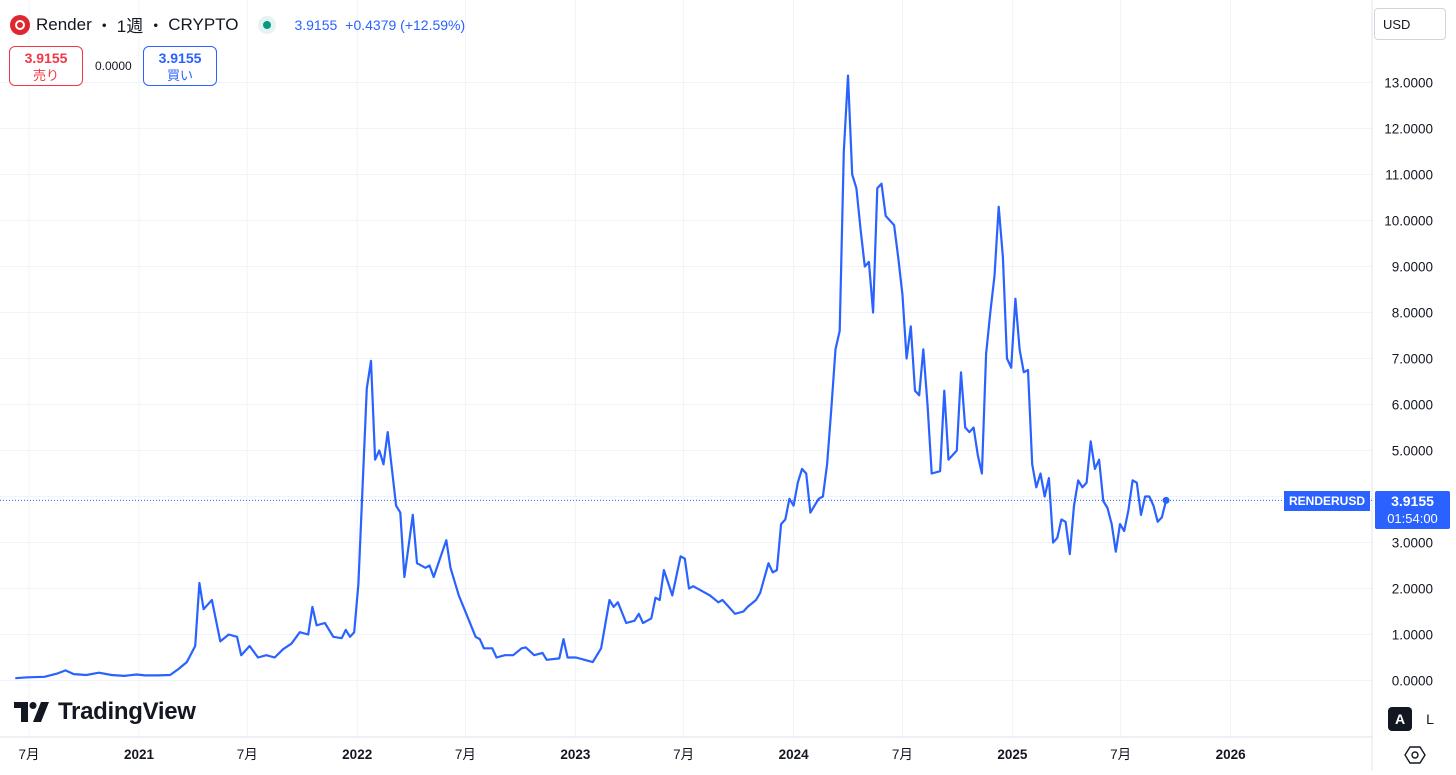  What do you see at coordinates (64, 24) in the screenshot?
I see `symbol-name: Render` at bounding box center [64, 24].